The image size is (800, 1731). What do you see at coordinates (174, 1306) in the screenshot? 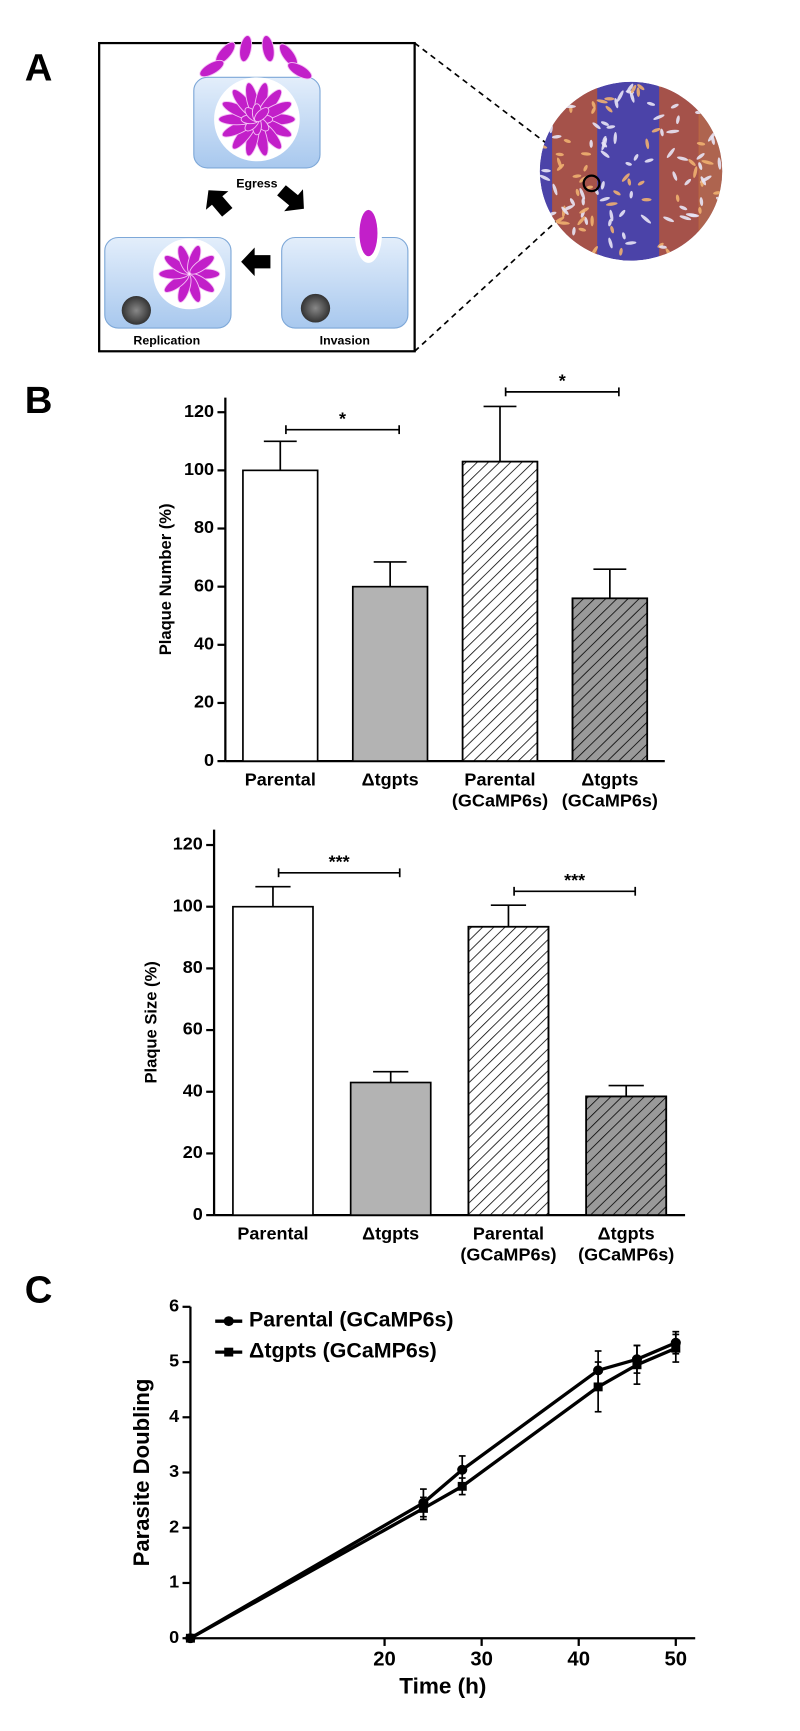
I see `y-tick-label: 6` at bounding box center [174, 1306].